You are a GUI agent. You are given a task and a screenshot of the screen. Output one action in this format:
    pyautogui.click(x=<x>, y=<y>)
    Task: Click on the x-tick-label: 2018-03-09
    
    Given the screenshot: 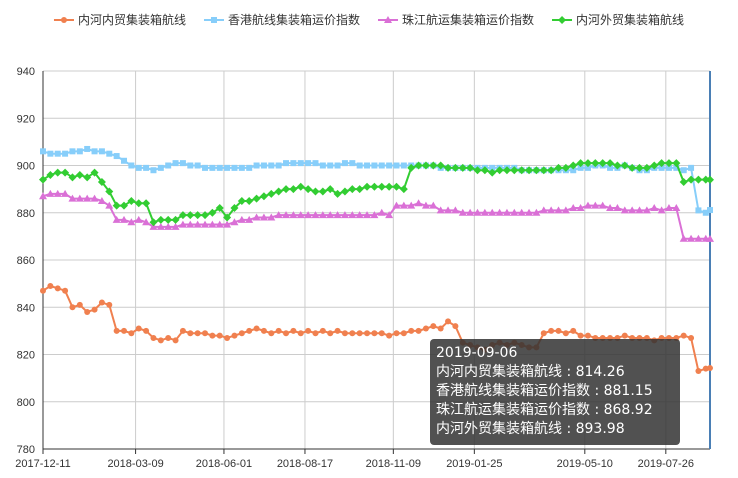 What is the action you would take?
    pyautogui.click(x=135, y=464)
    